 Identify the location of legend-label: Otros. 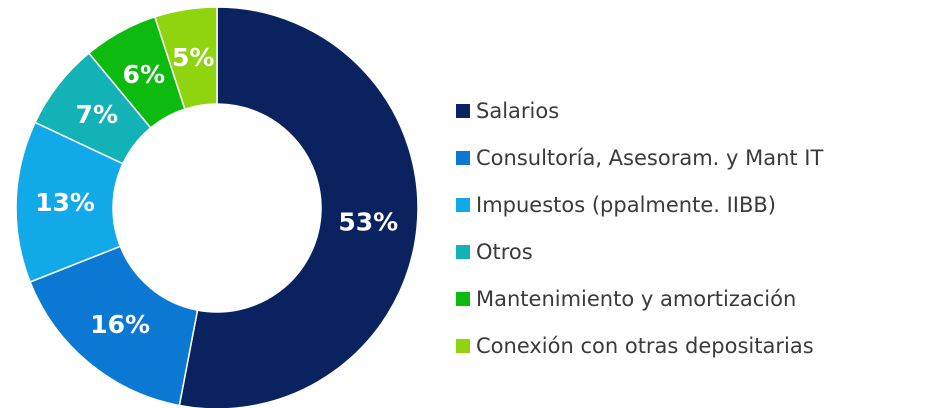
(504, 252).